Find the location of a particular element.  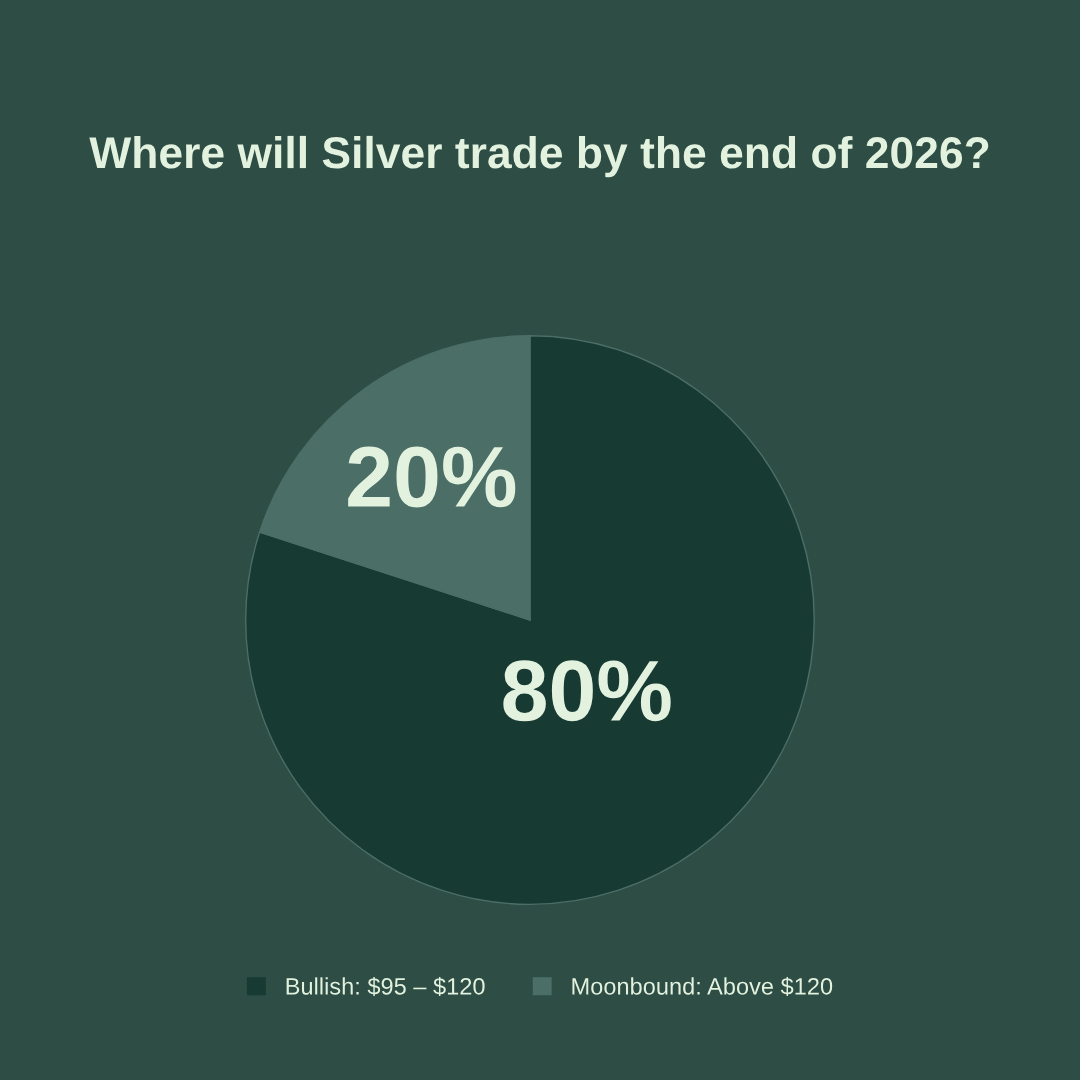

legend-label: Bullish: $95 – $120 is located at coordinates (385, 986).